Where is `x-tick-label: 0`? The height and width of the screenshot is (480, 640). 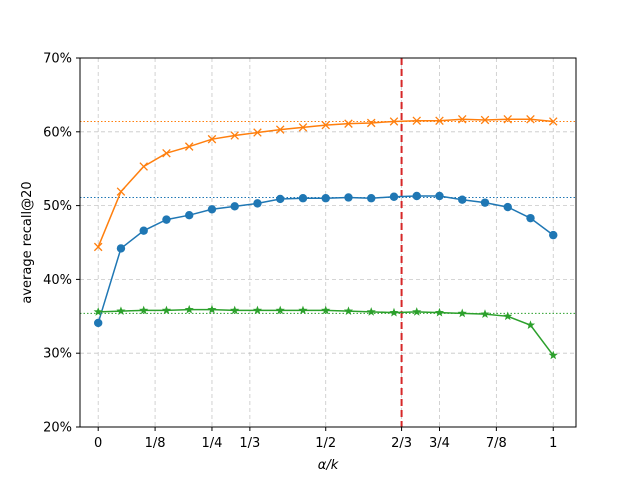
x-tick-label: 0 is located at coordinates (98, 443).